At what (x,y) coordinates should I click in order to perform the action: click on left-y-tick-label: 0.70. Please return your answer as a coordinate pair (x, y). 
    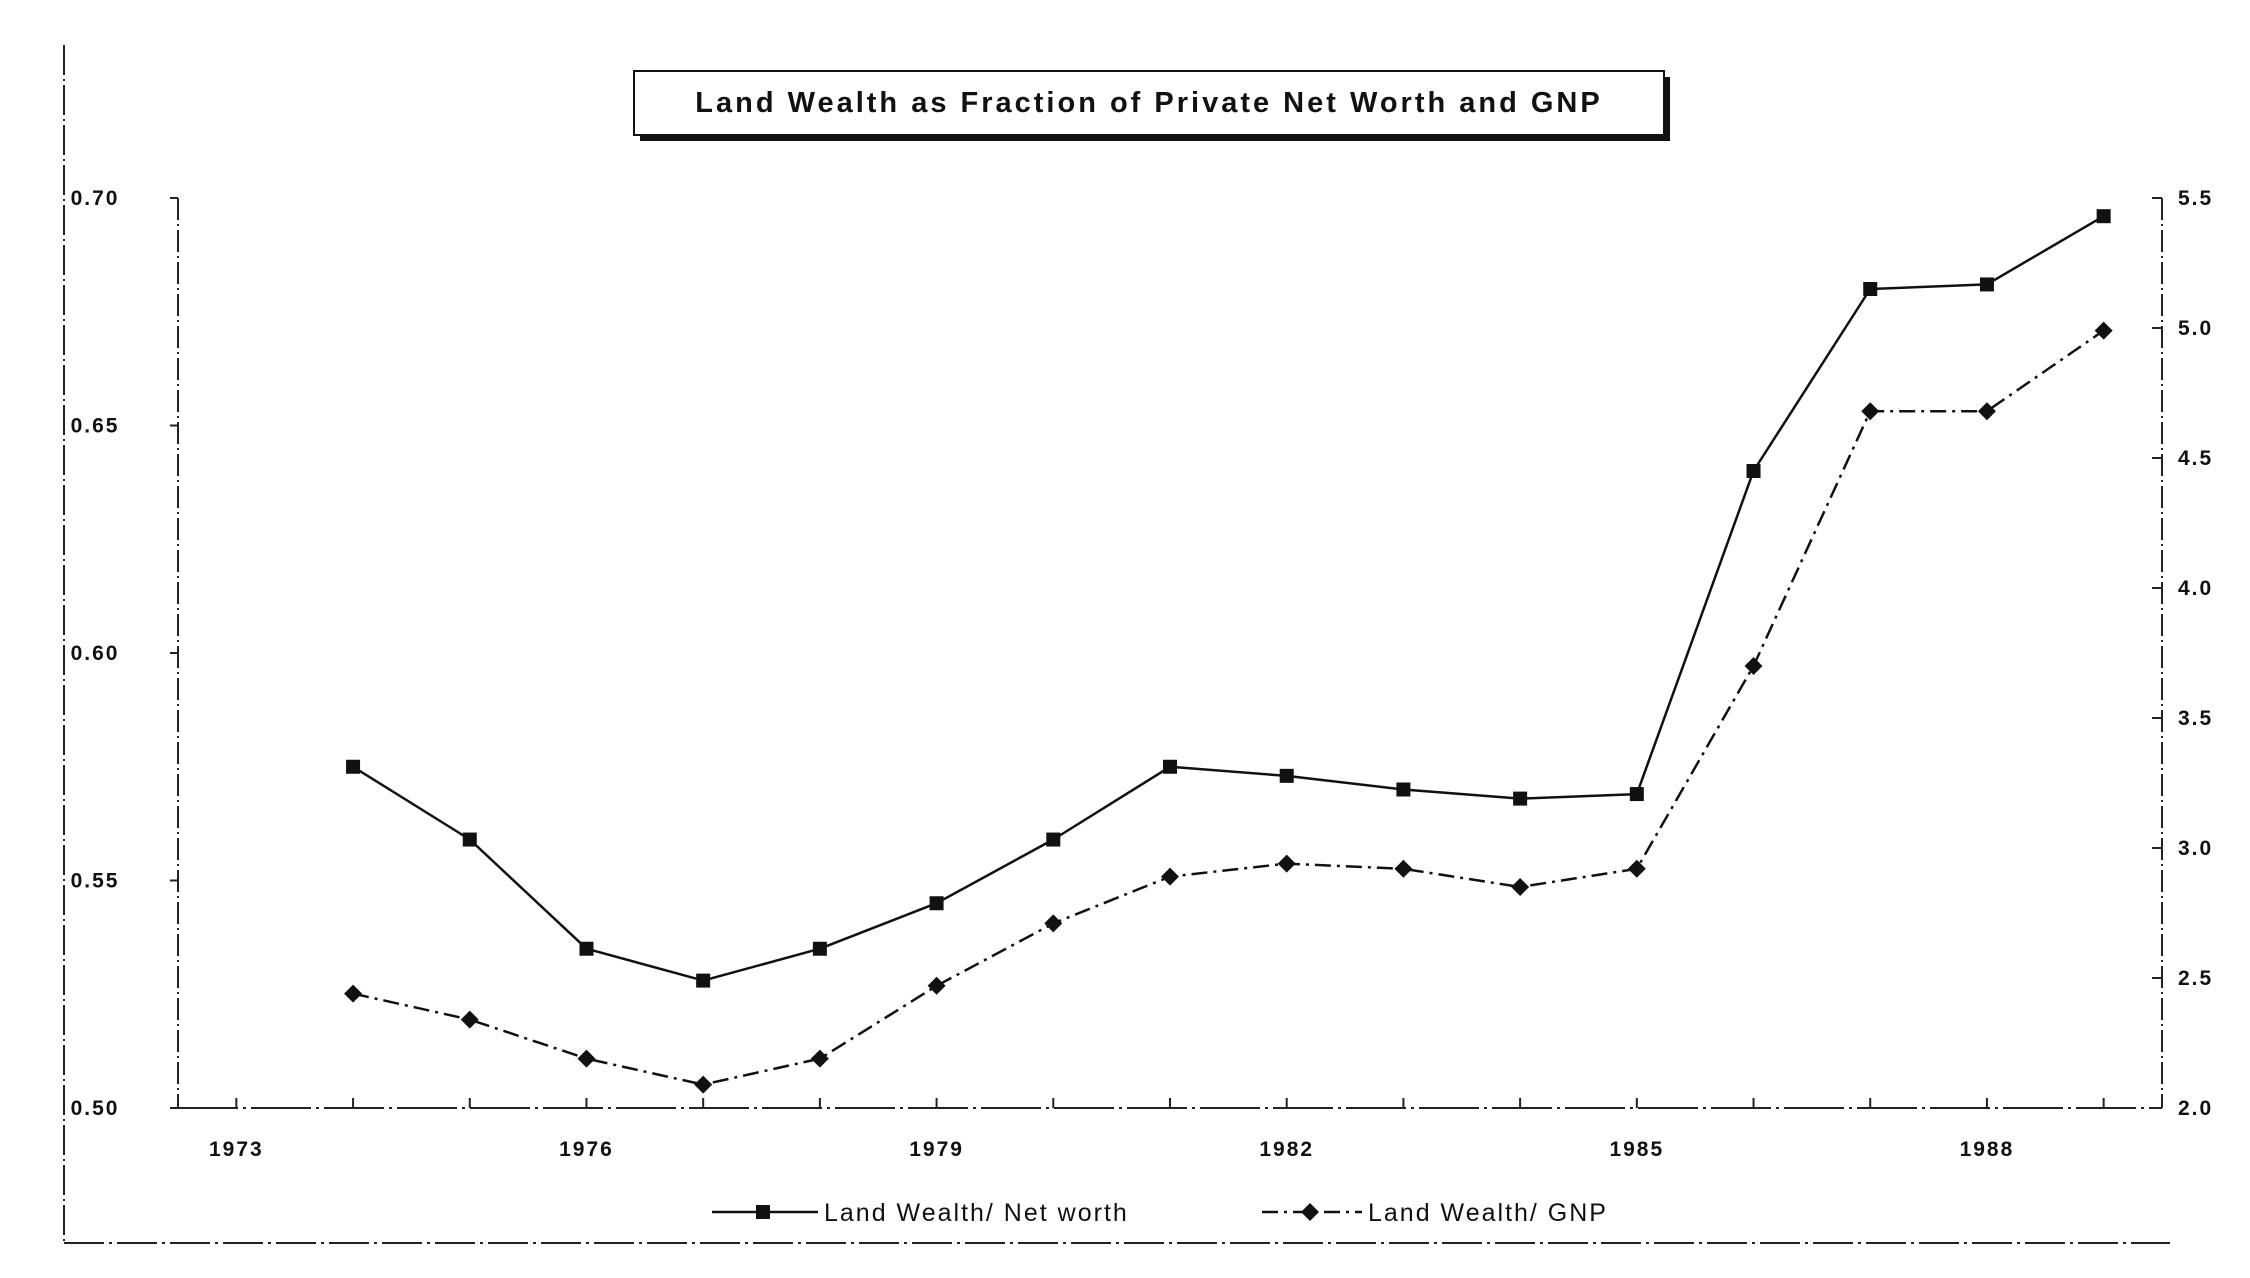
    Looking at the image, I should click on (95, 198).